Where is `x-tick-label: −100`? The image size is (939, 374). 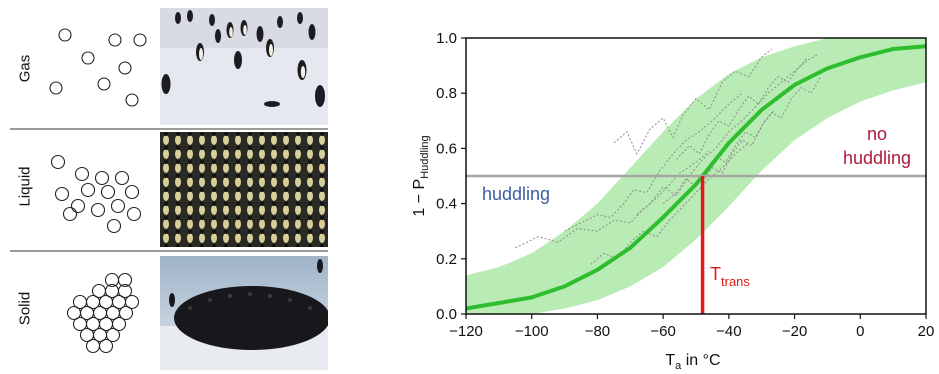 x-tick-label: −100 is located at coordinates (532, 331).